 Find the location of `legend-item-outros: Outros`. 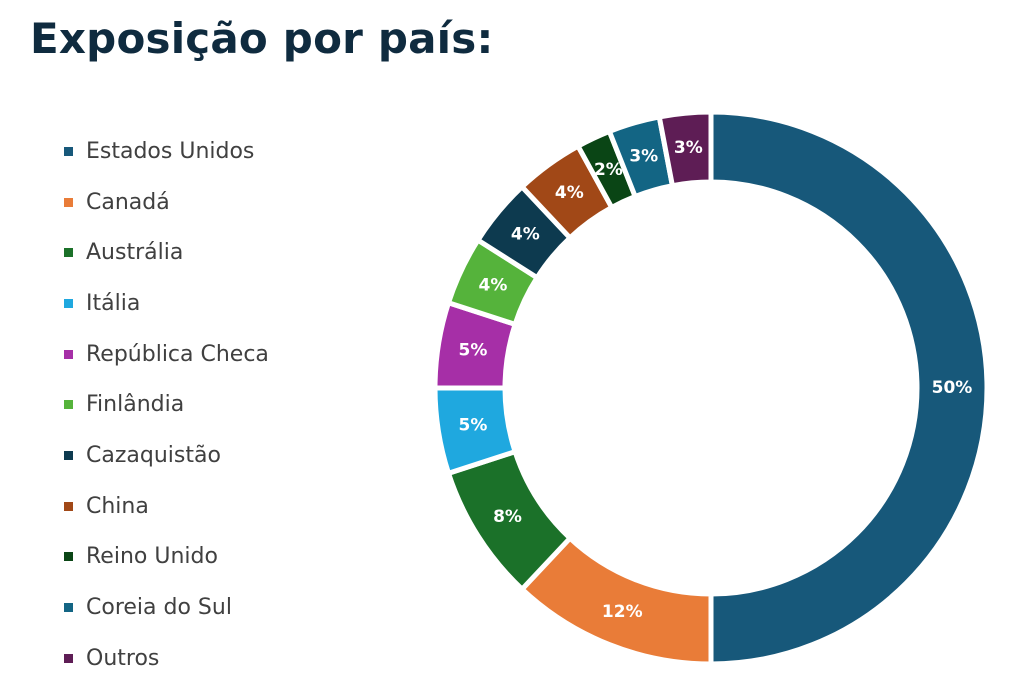

legend-item-outros: Outros is located at coordinates (166, 658).